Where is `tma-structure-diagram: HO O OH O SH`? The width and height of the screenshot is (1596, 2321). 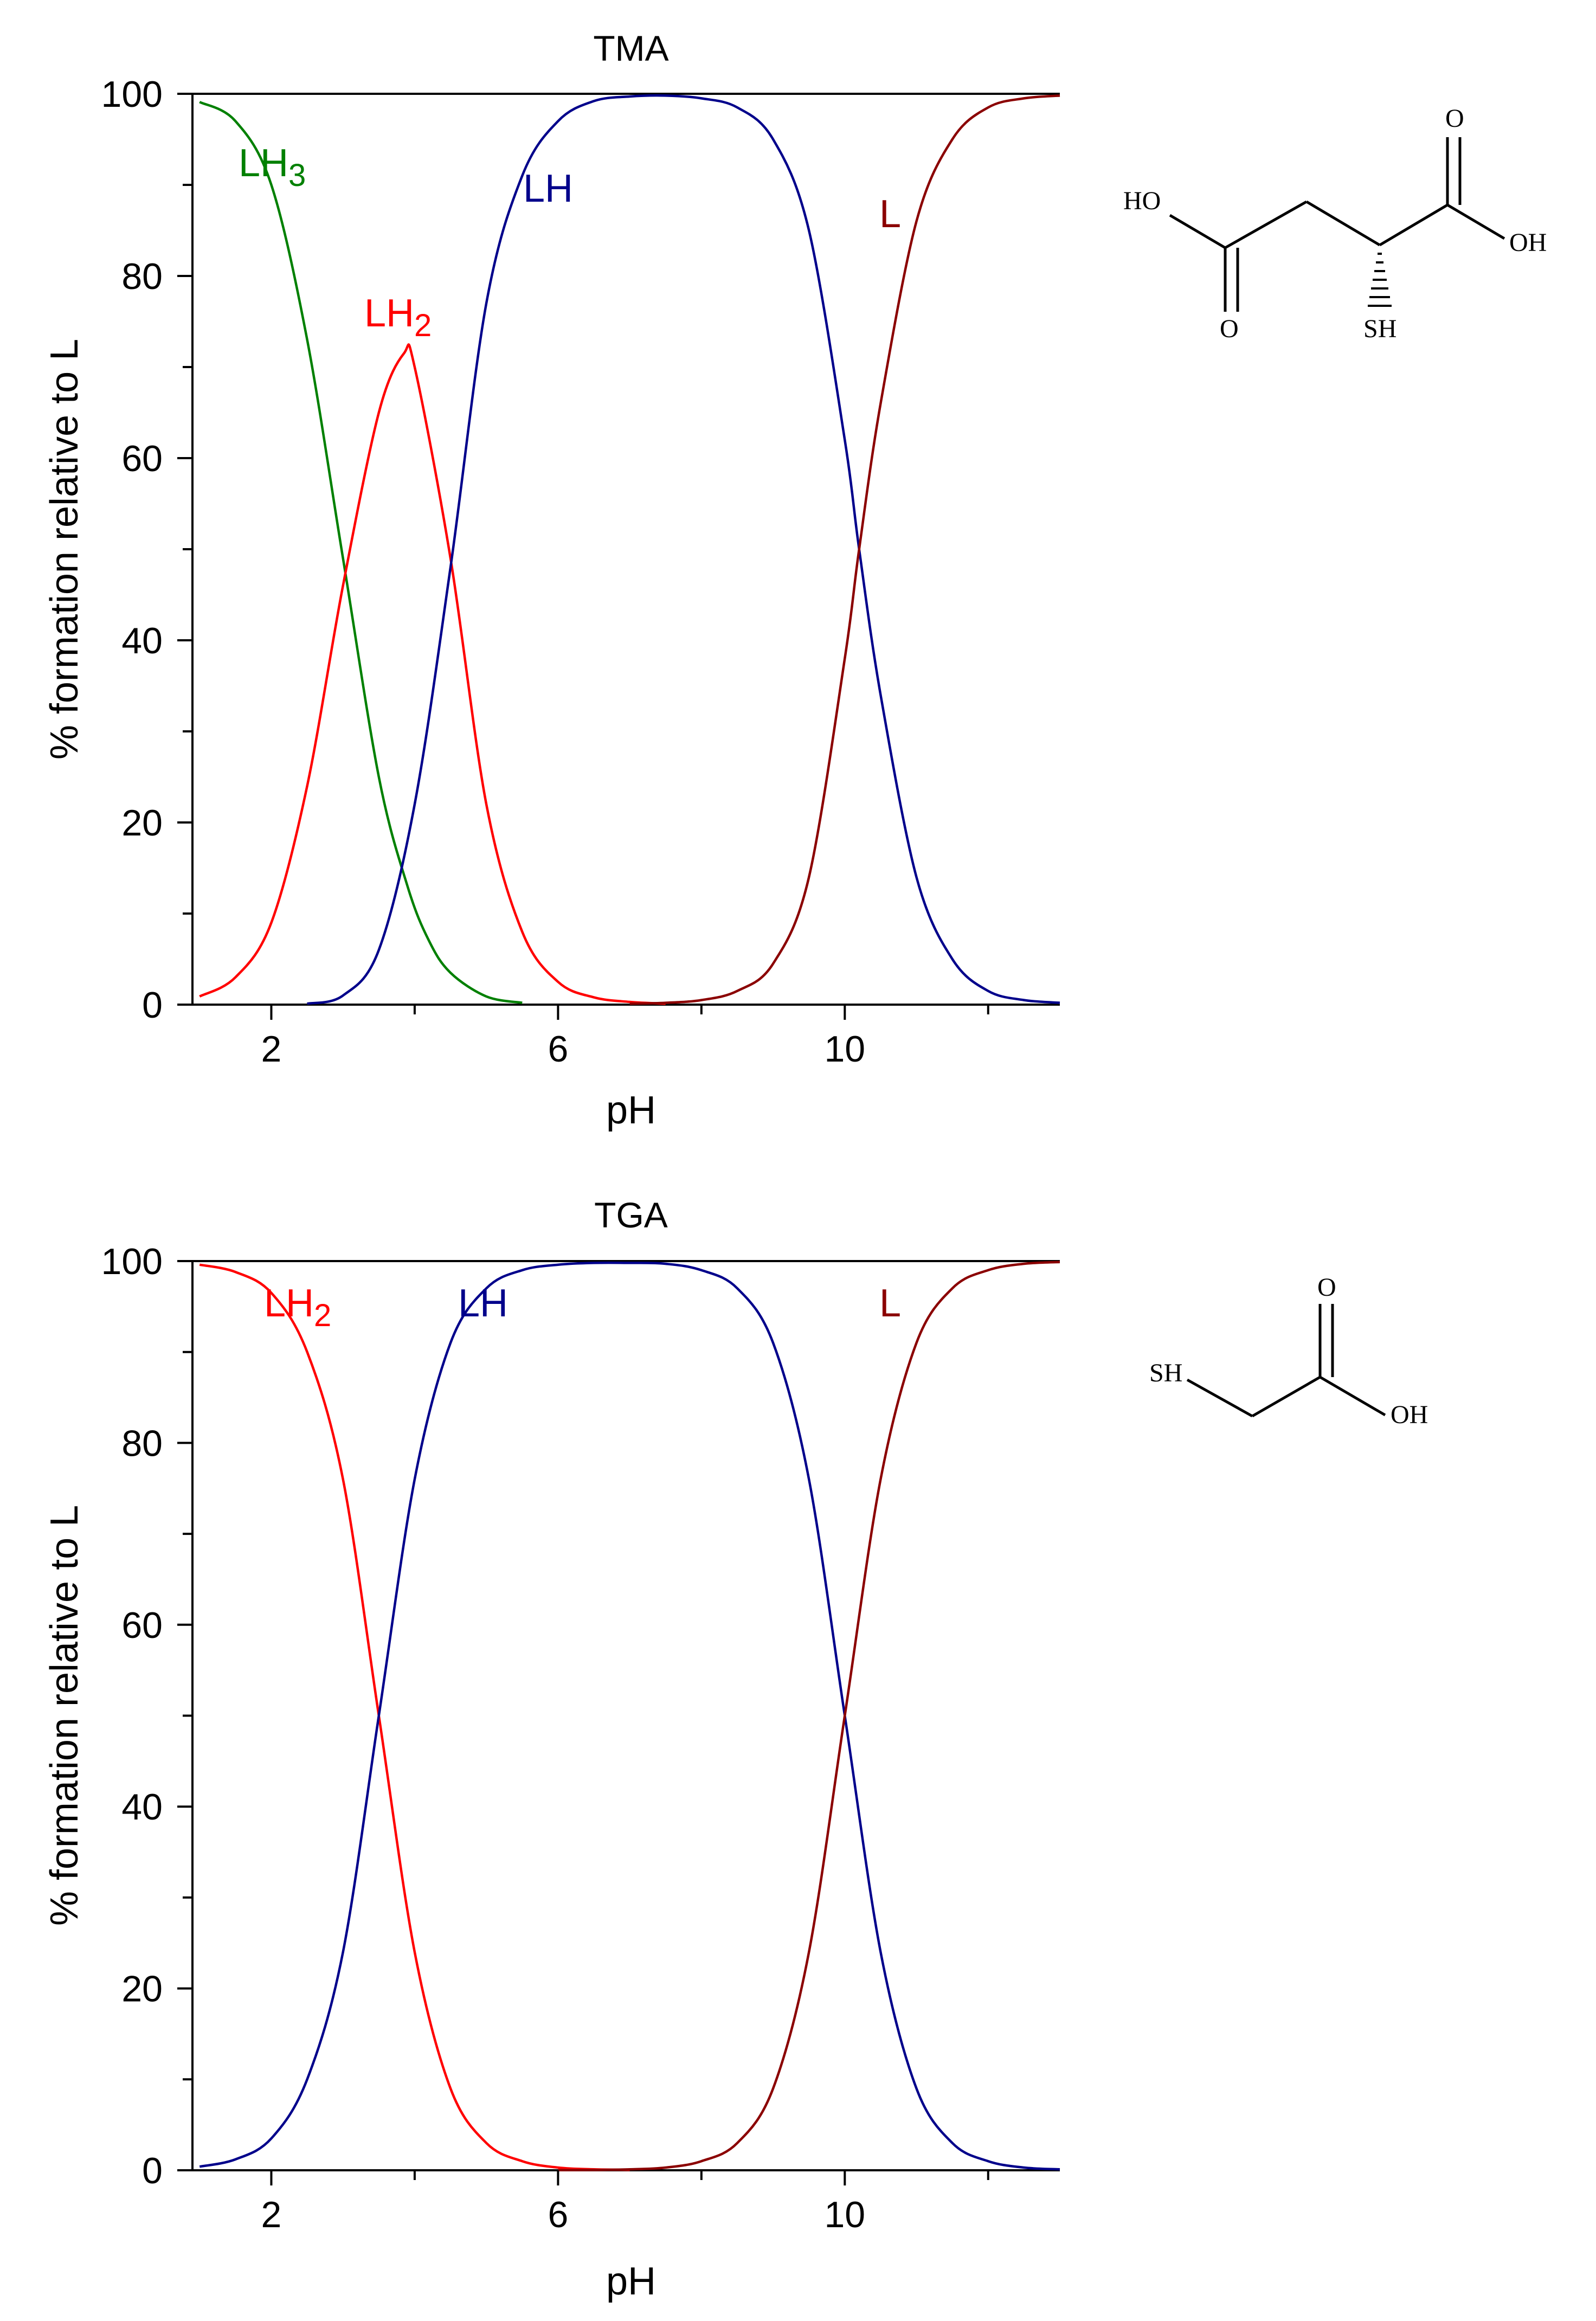
tma-structure-diagram: HO O OH O SH is located at coordinates (1335, 224).